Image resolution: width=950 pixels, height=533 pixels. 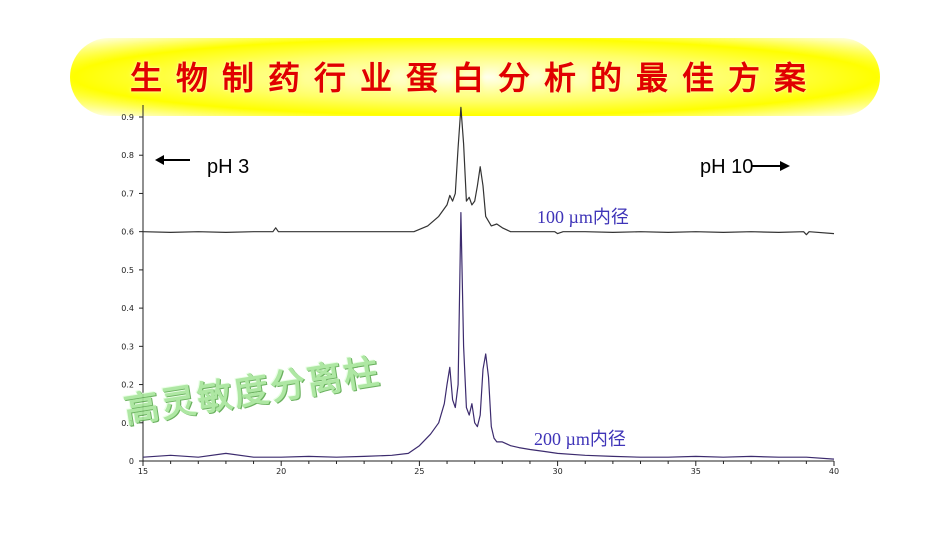 What do you see at coordinates (127, 423) in the screenshot?
I see `y-tick-label: 0.1` at bounding box center [127, 423].